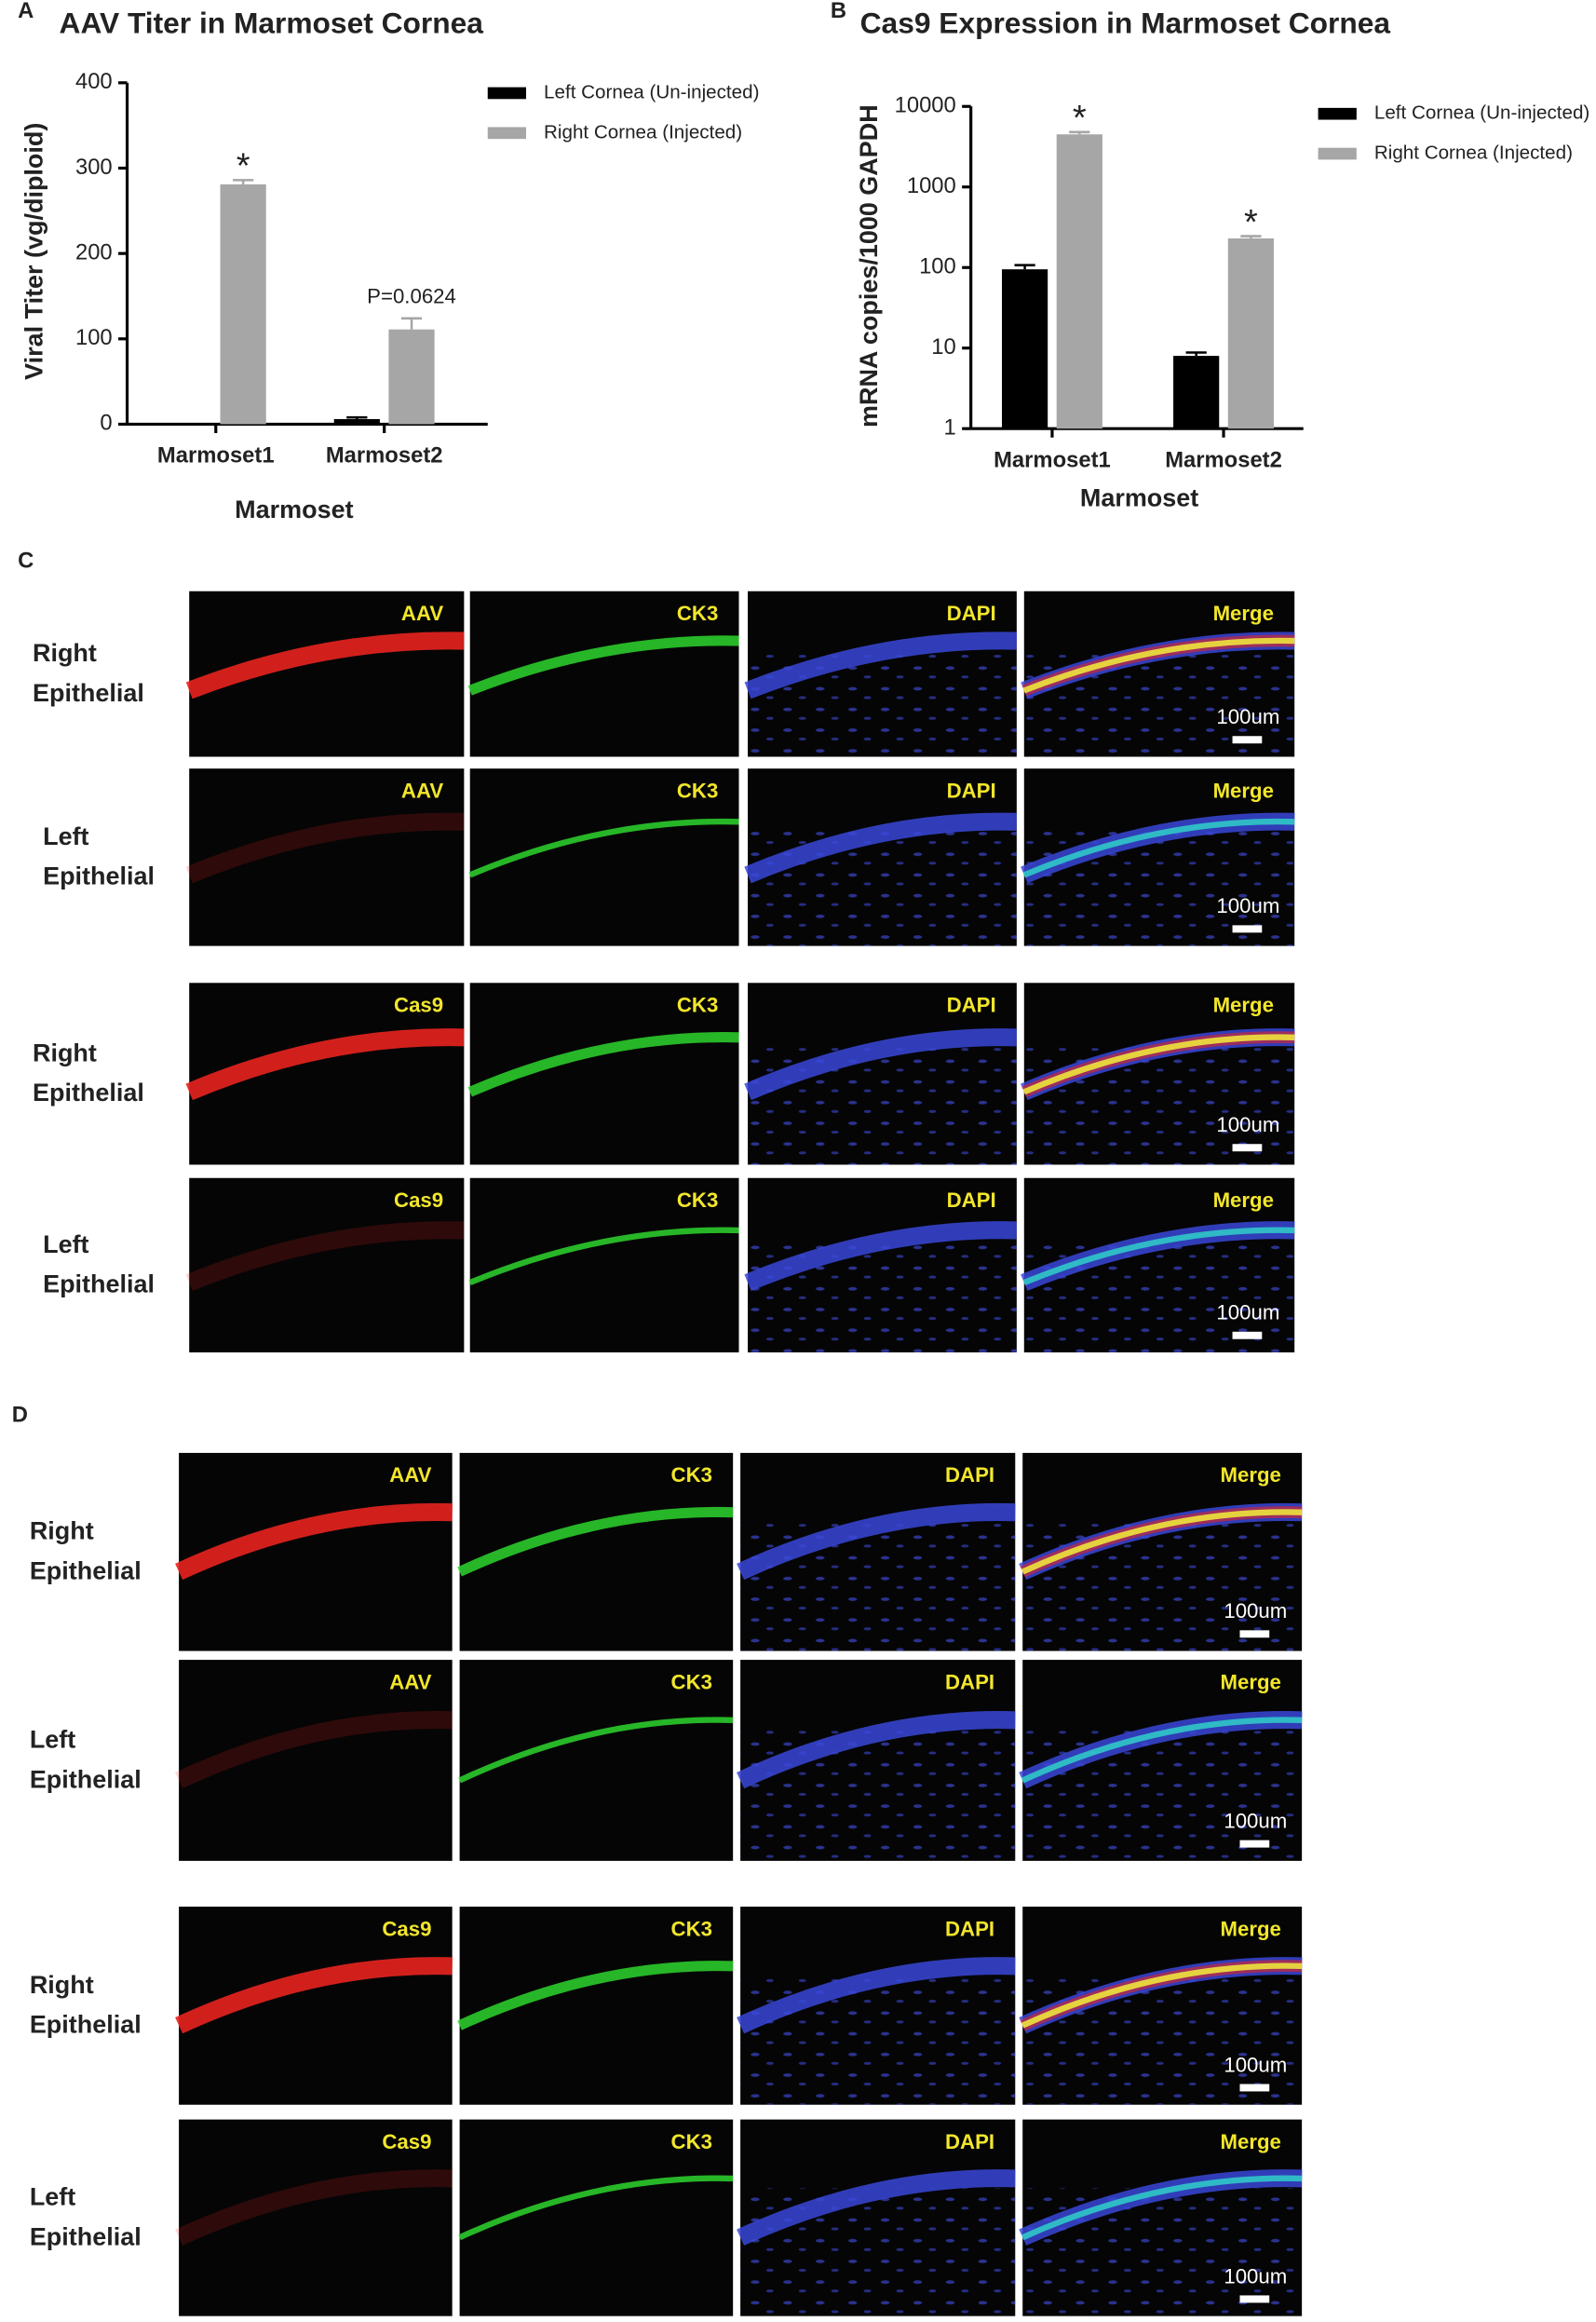 The width and height of the screenshot is (1596, 2322). Describe the element at coordinates (106, 423) in the screenshot. I see `y-tick-label: 0` at that location.